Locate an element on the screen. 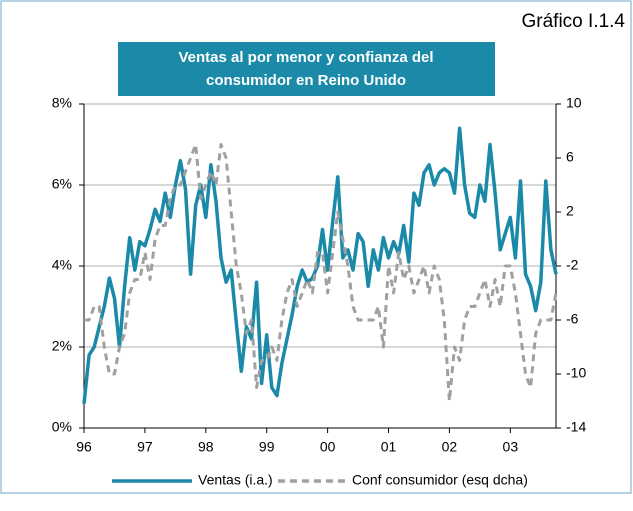 The width and height of the screenshot is (633, 511). y2-tick-label: -6 is located at coordinates (572, 319).